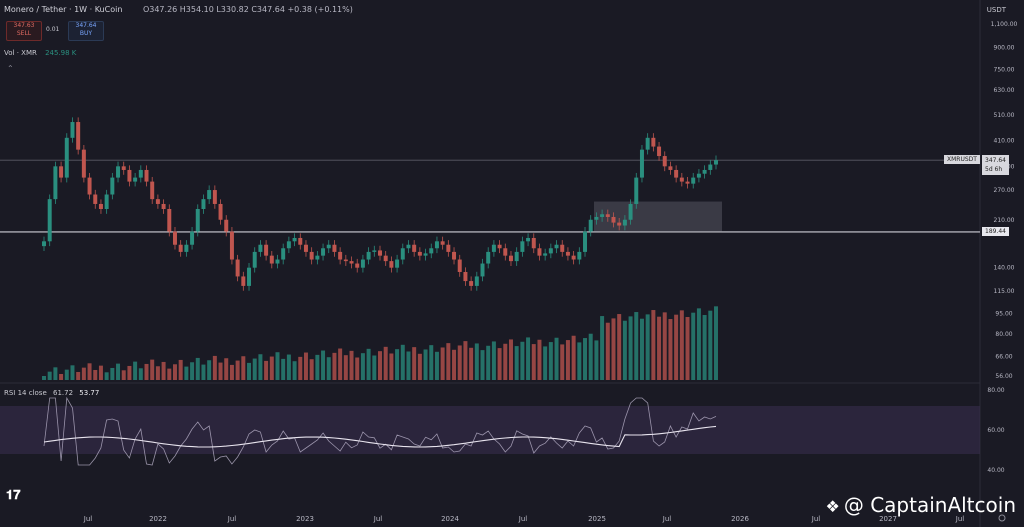 The height and width of the screenshot is (527, 1024). What do you see at coordinates (88, 519) in the screenshot?
I see `time-tick-label: Jul` at bounding box center [88, 519].